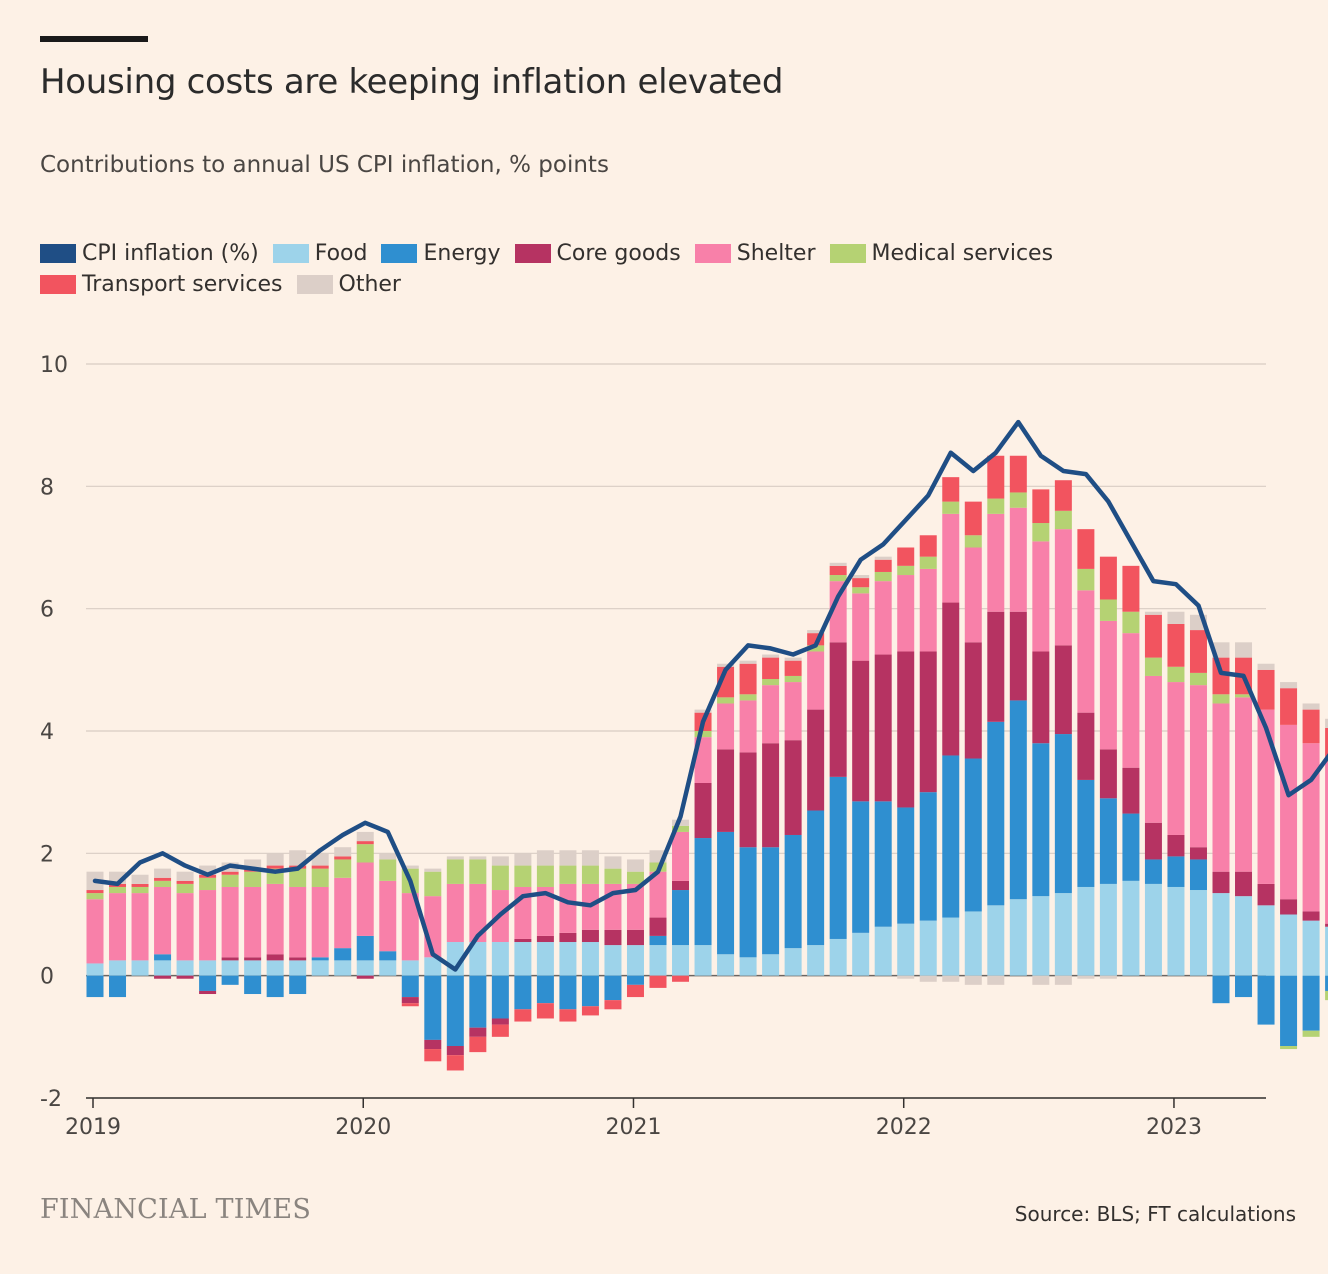 The image size is (1328, 1274). I want to click on y-tick-label: 0, so click(47, 977).